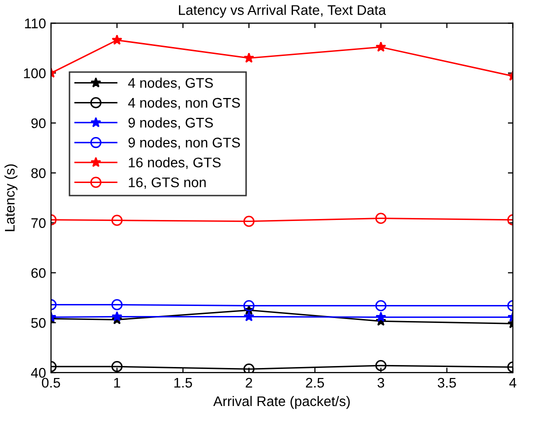 The height and width of the screenshot is (421, 537). Describe the element at coordinates (381, 383) in the screenshot. I see `x-tick-label: 3` at that location.